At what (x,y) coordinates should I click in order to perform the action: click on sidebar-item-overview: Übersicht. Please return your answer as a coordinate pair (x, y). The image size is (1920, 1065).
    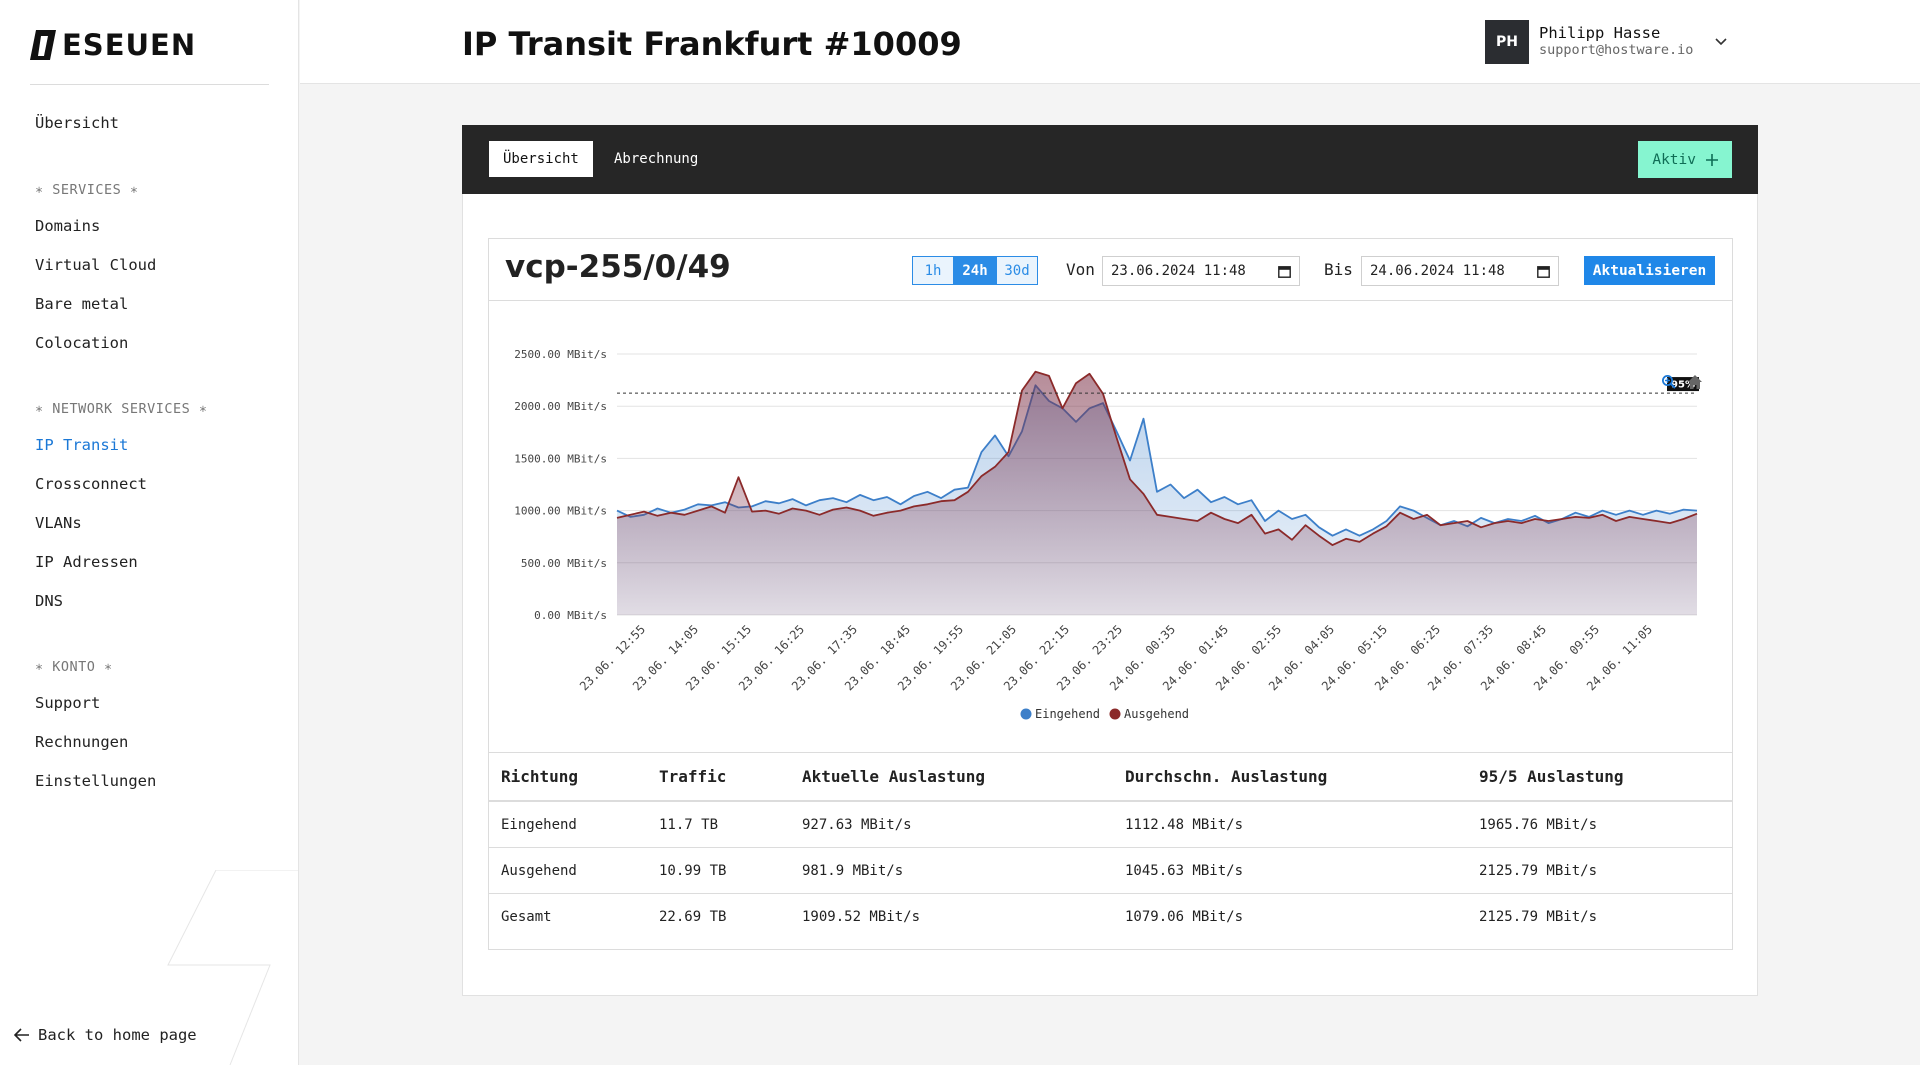
    Looking at the image, I should click on (77, 123).